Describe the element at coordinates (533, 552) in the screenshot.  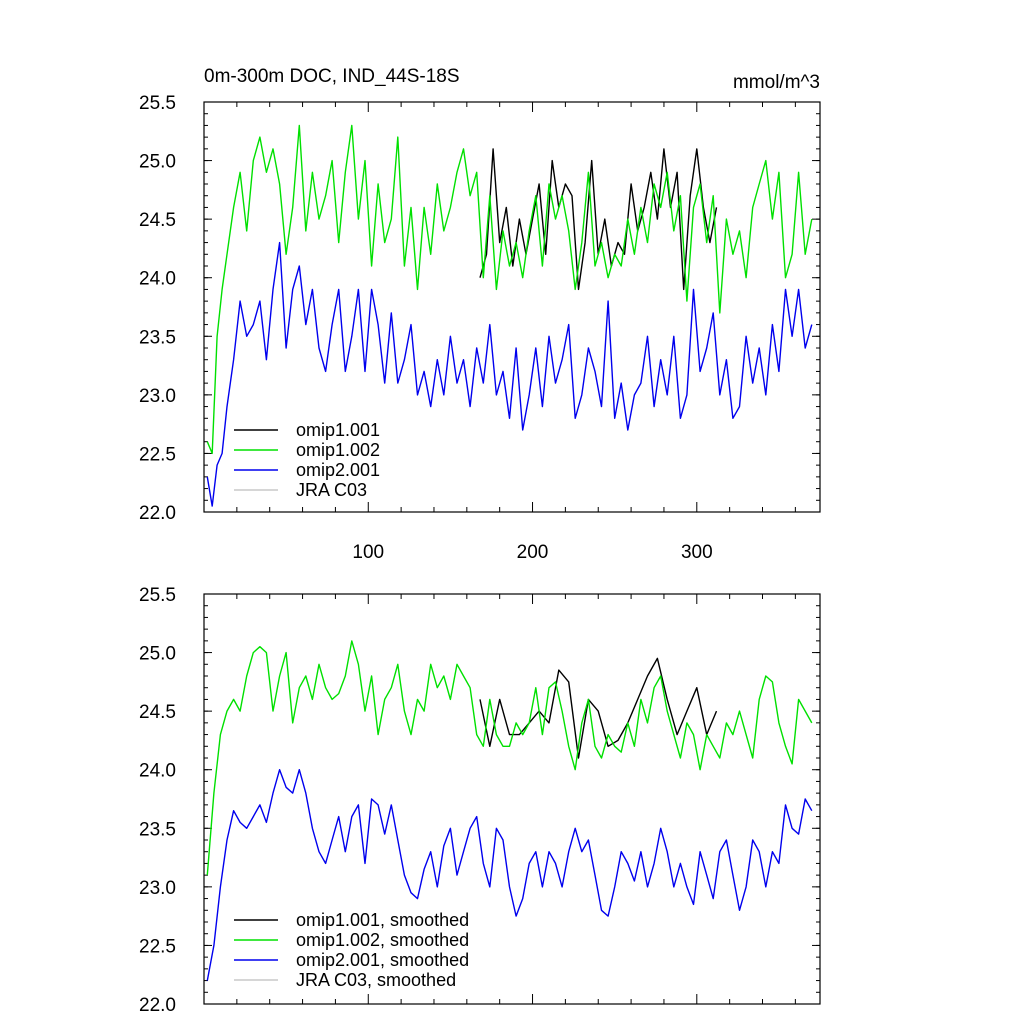
I see `x-tick-label: 200` at that location.